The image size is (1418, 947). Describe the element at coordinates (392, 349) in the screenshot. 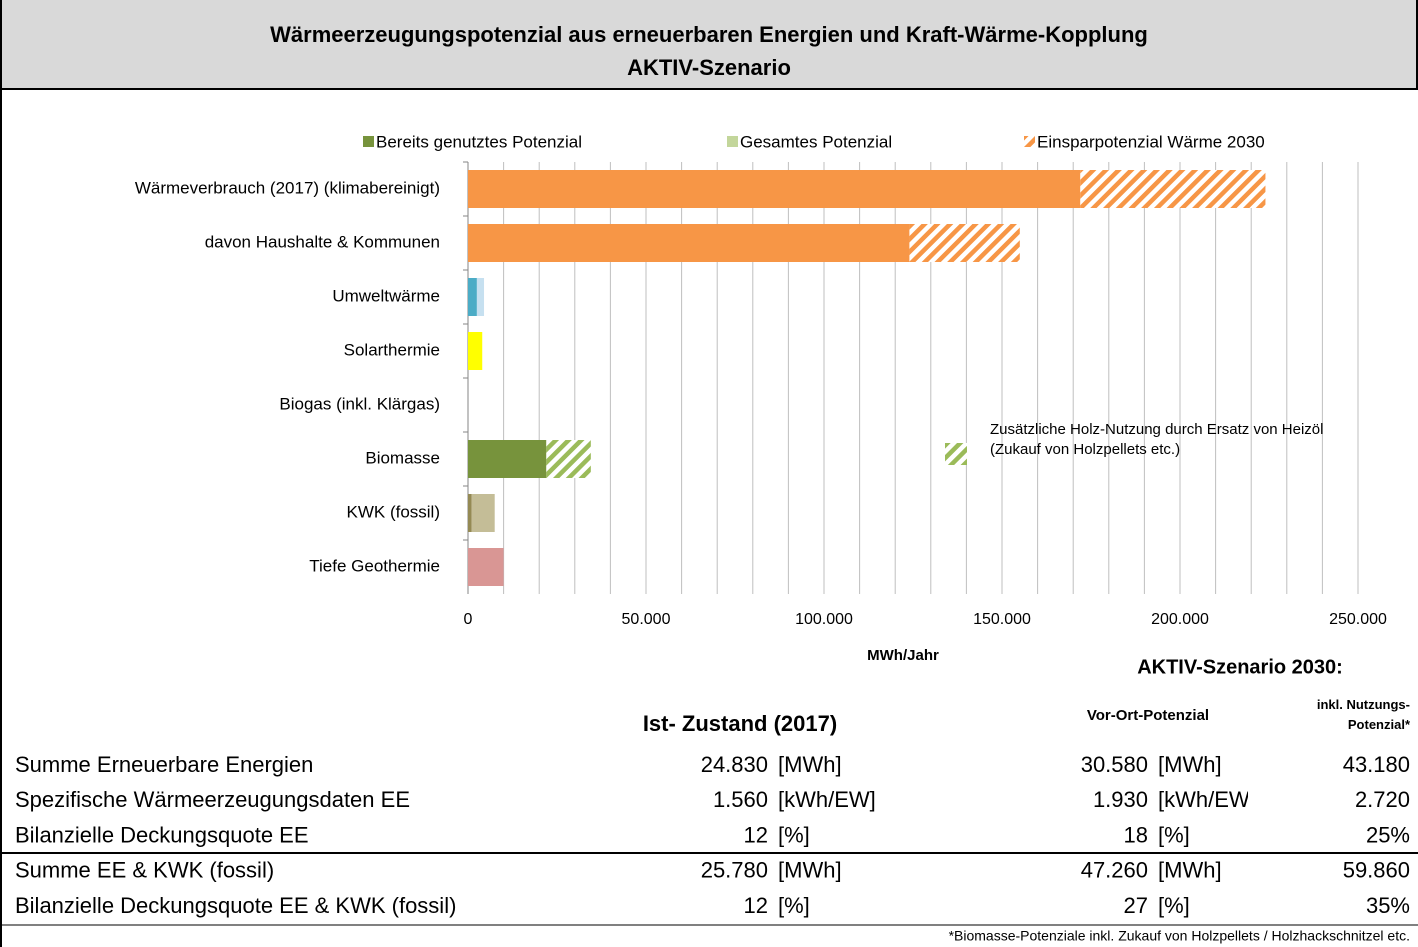

I see `y-tick-label: Solarthermie` at that location.